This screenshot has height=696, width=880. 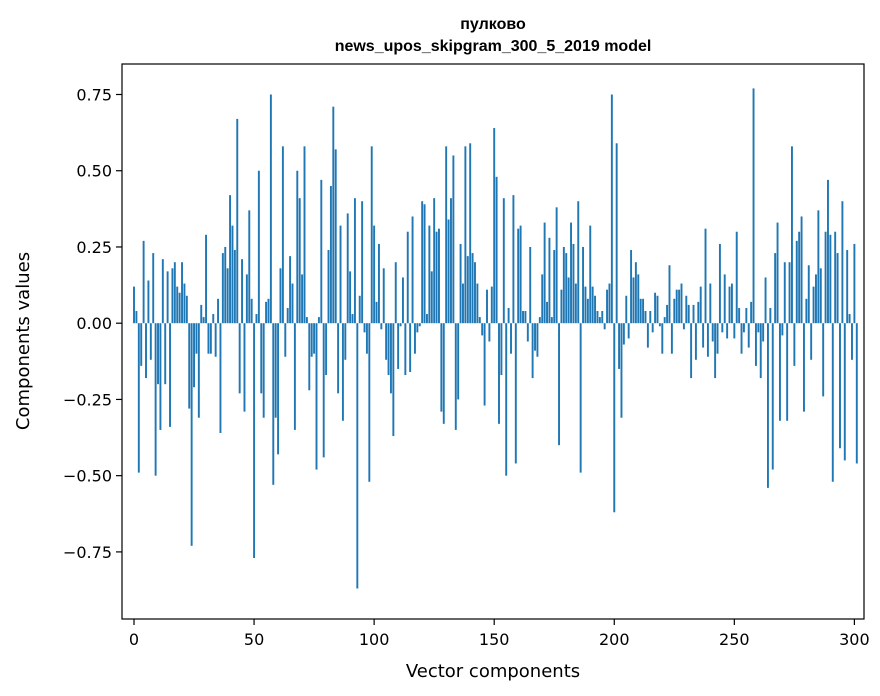 What do you see at coordinates (493, 46) in the screenshot?
I see `chart-subtitle: news_upos_skipgram_300_5_2019 model` at bounding box center [493, 46].